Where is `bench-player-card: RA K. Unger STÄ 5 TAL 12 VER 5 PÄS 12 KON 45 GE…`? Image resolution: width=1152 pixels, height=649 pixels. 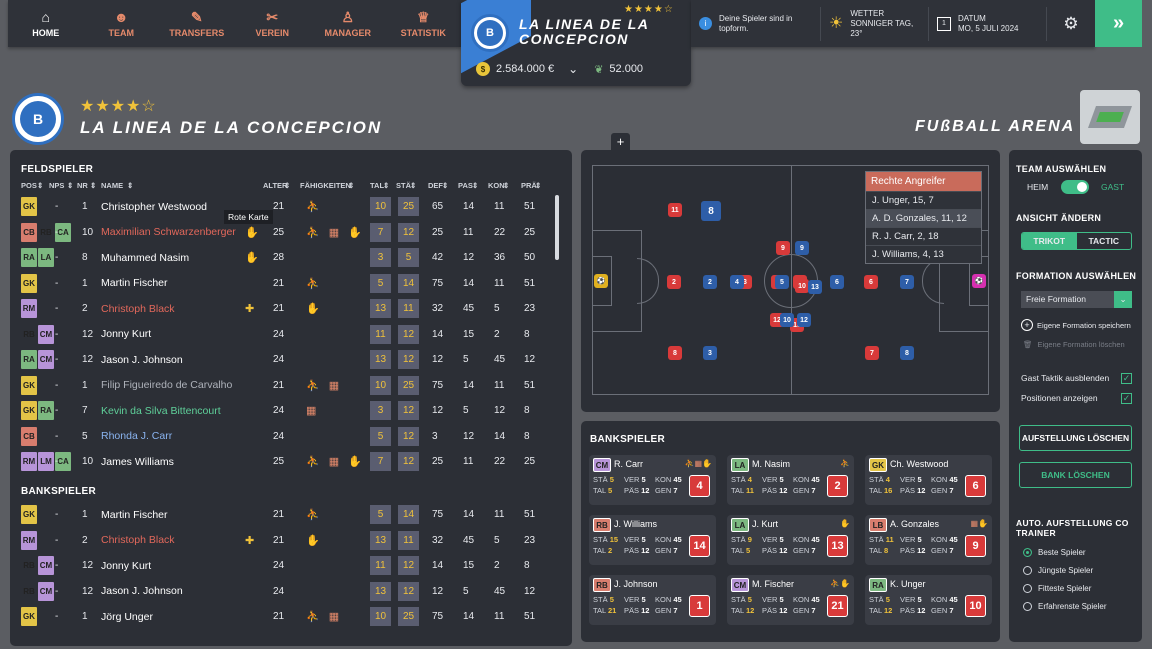 bench-player-card: RA K. Unger STÄ 5 TAL 12 VER 5 PÄS 12 KON 45 GE… is located at coordinates (928, 600).